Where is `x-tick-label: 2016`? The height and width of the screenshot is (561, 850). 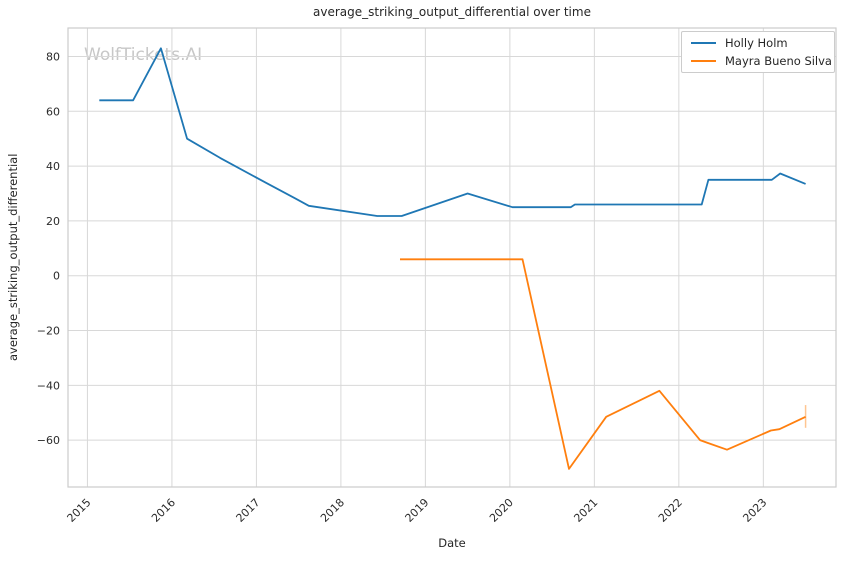 x-tick-label: 2016 is located at coordinates (163, 510).